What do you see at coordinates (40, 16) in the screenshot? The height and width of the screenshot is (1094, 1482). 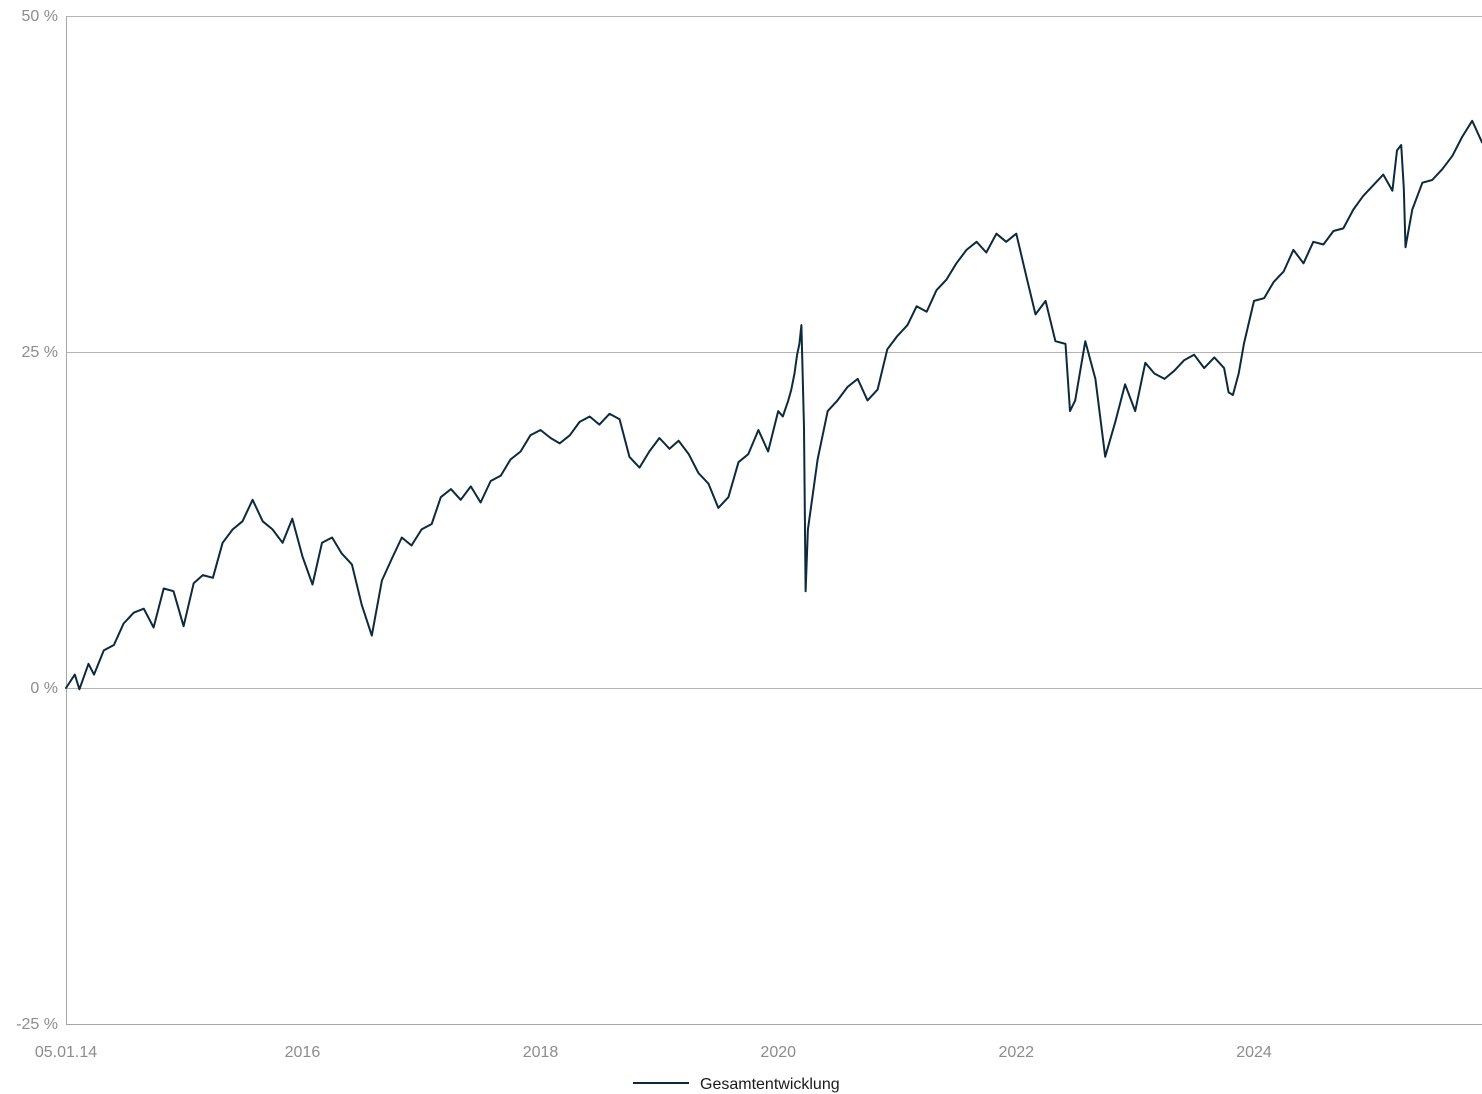 I see `y-tick-label: 50 %` at bounding box center [40, 16].